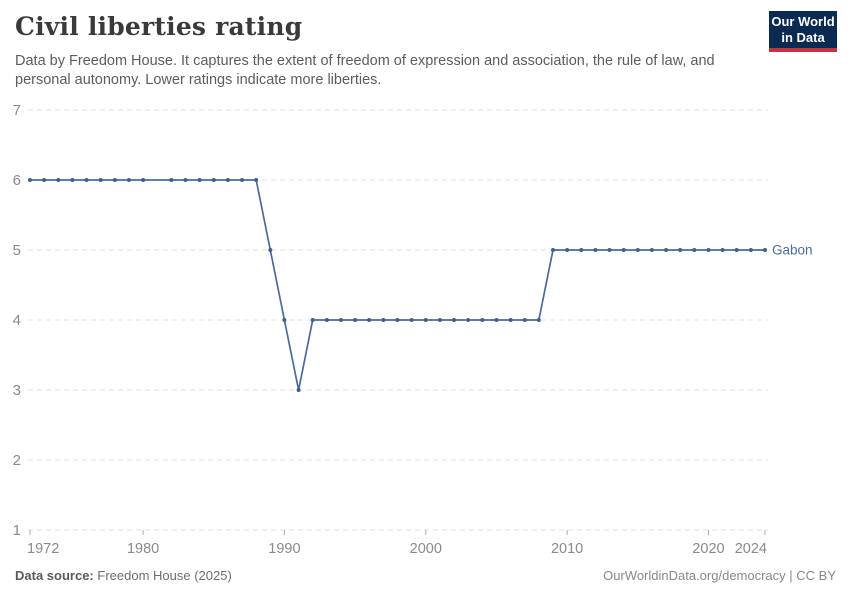 This screenshot has width=850, height=600. I want to click on y-axis-label: 7, so click(17, 110).